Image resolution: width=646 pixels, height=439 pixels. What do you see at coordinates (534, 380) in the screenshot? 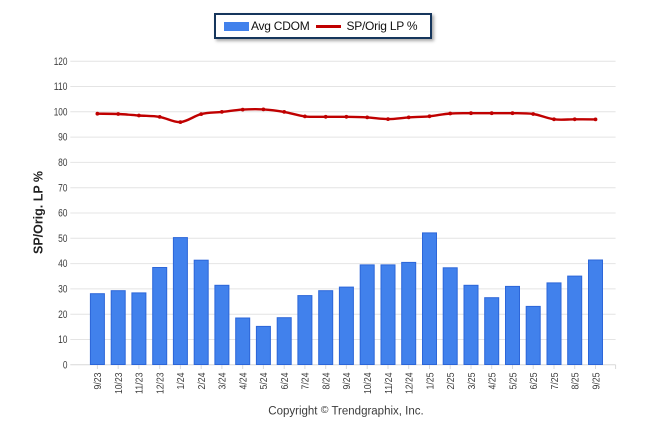
I see `svg-text: 6/25` at bounding box center [534, 380].